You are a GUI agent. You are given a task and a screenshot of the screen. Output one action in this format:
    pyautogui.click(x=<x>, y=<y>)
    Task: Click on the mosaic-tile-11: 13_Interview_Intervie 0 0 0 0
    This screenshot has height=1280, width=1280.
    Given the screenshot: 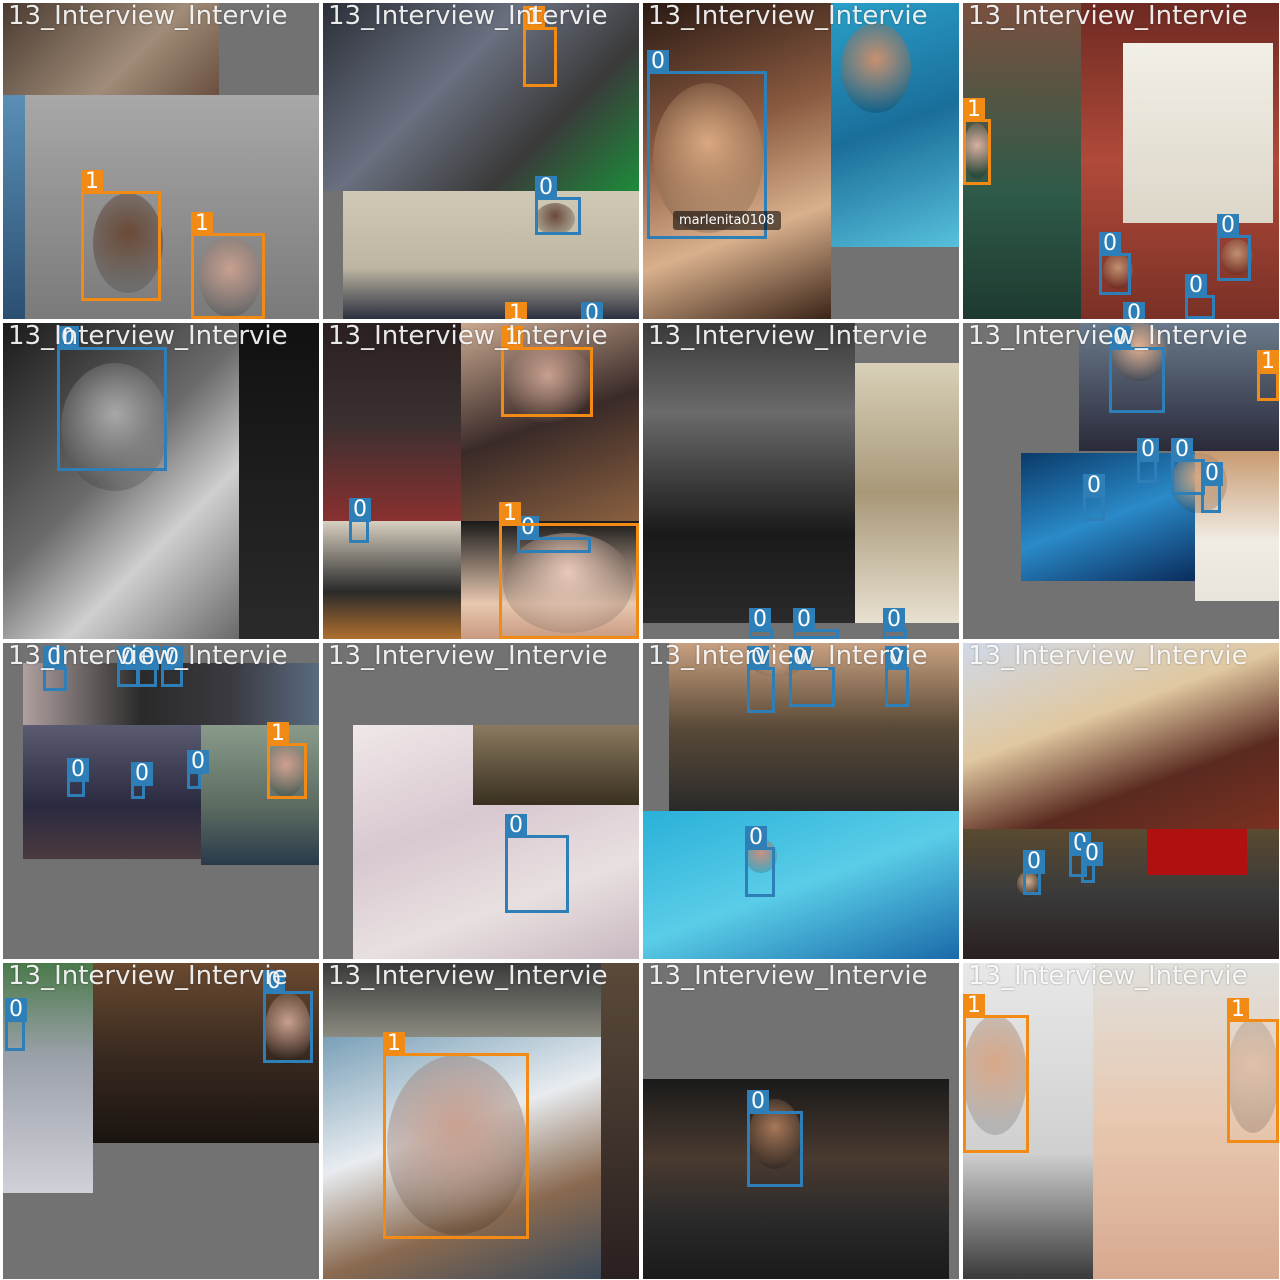 What is the action you would take?
    pyautogui.click(x=801, y=801)
    